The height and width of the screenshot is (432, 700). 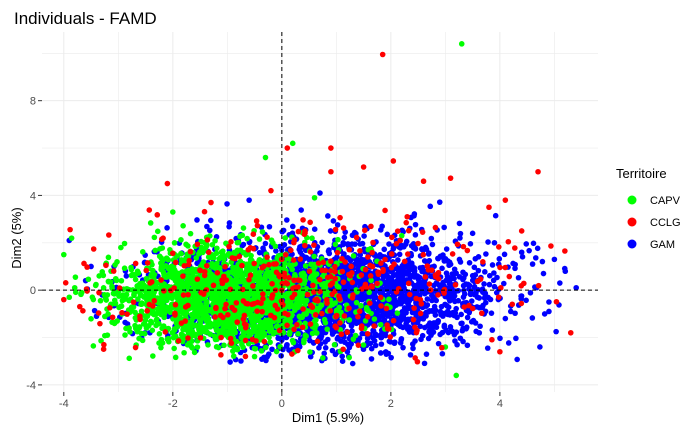 What do you see at coordinates (31, 386) in the screenshot?
I see `y-tick-label: -4` at bounding box center [31, 386].